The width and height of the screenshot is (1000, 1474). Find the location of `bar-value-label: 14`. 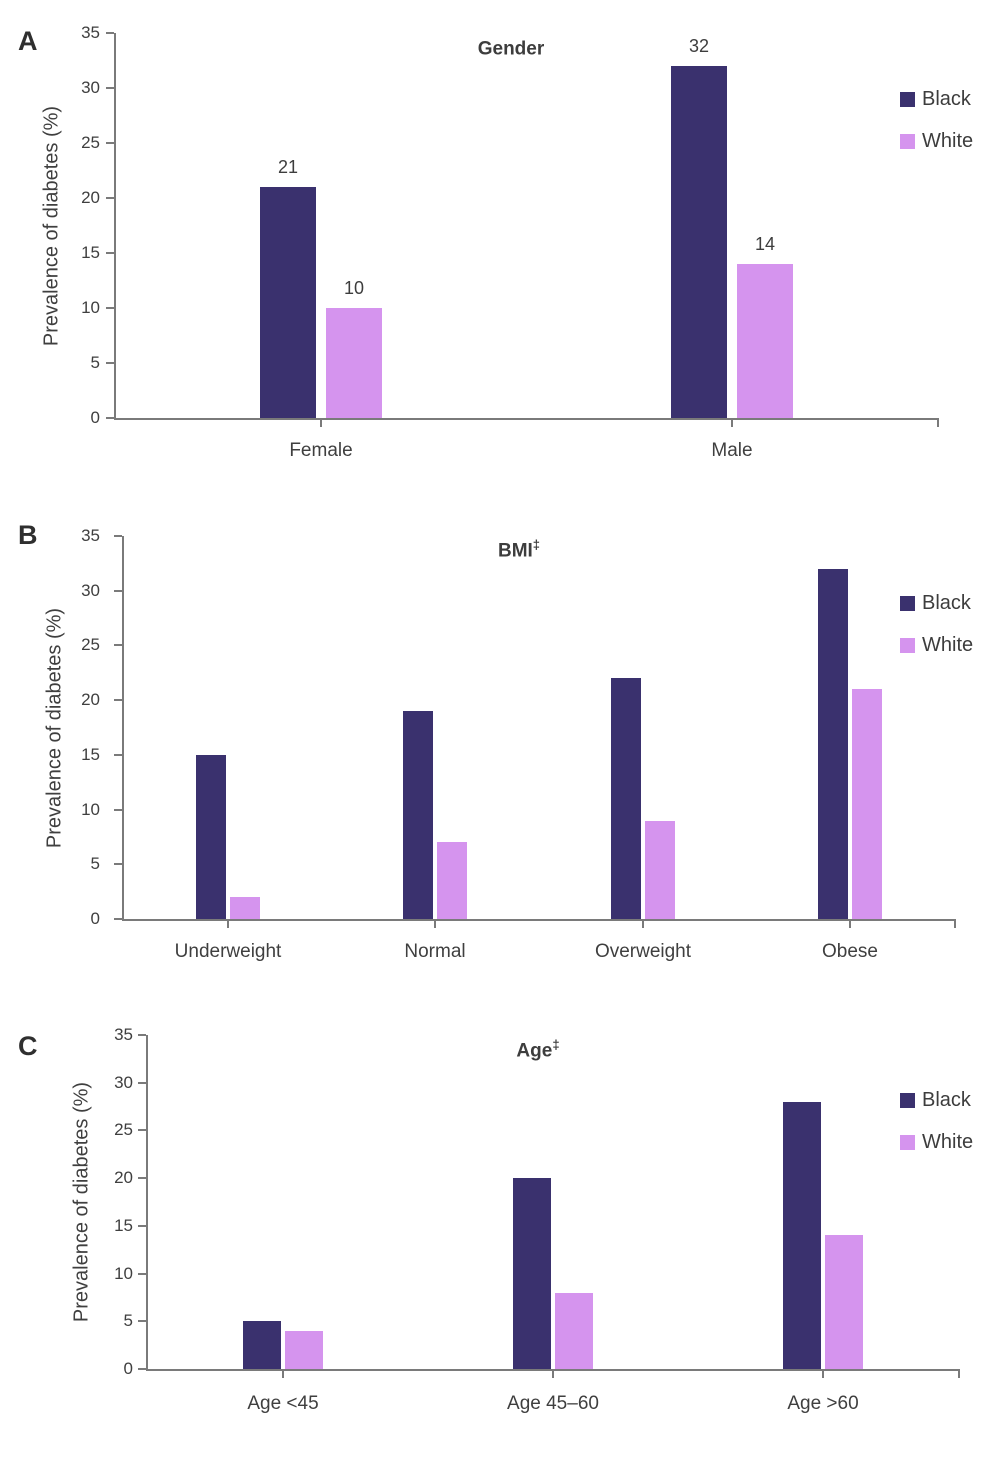

bar-value-label: 14 is located at coordinates (765, 244).